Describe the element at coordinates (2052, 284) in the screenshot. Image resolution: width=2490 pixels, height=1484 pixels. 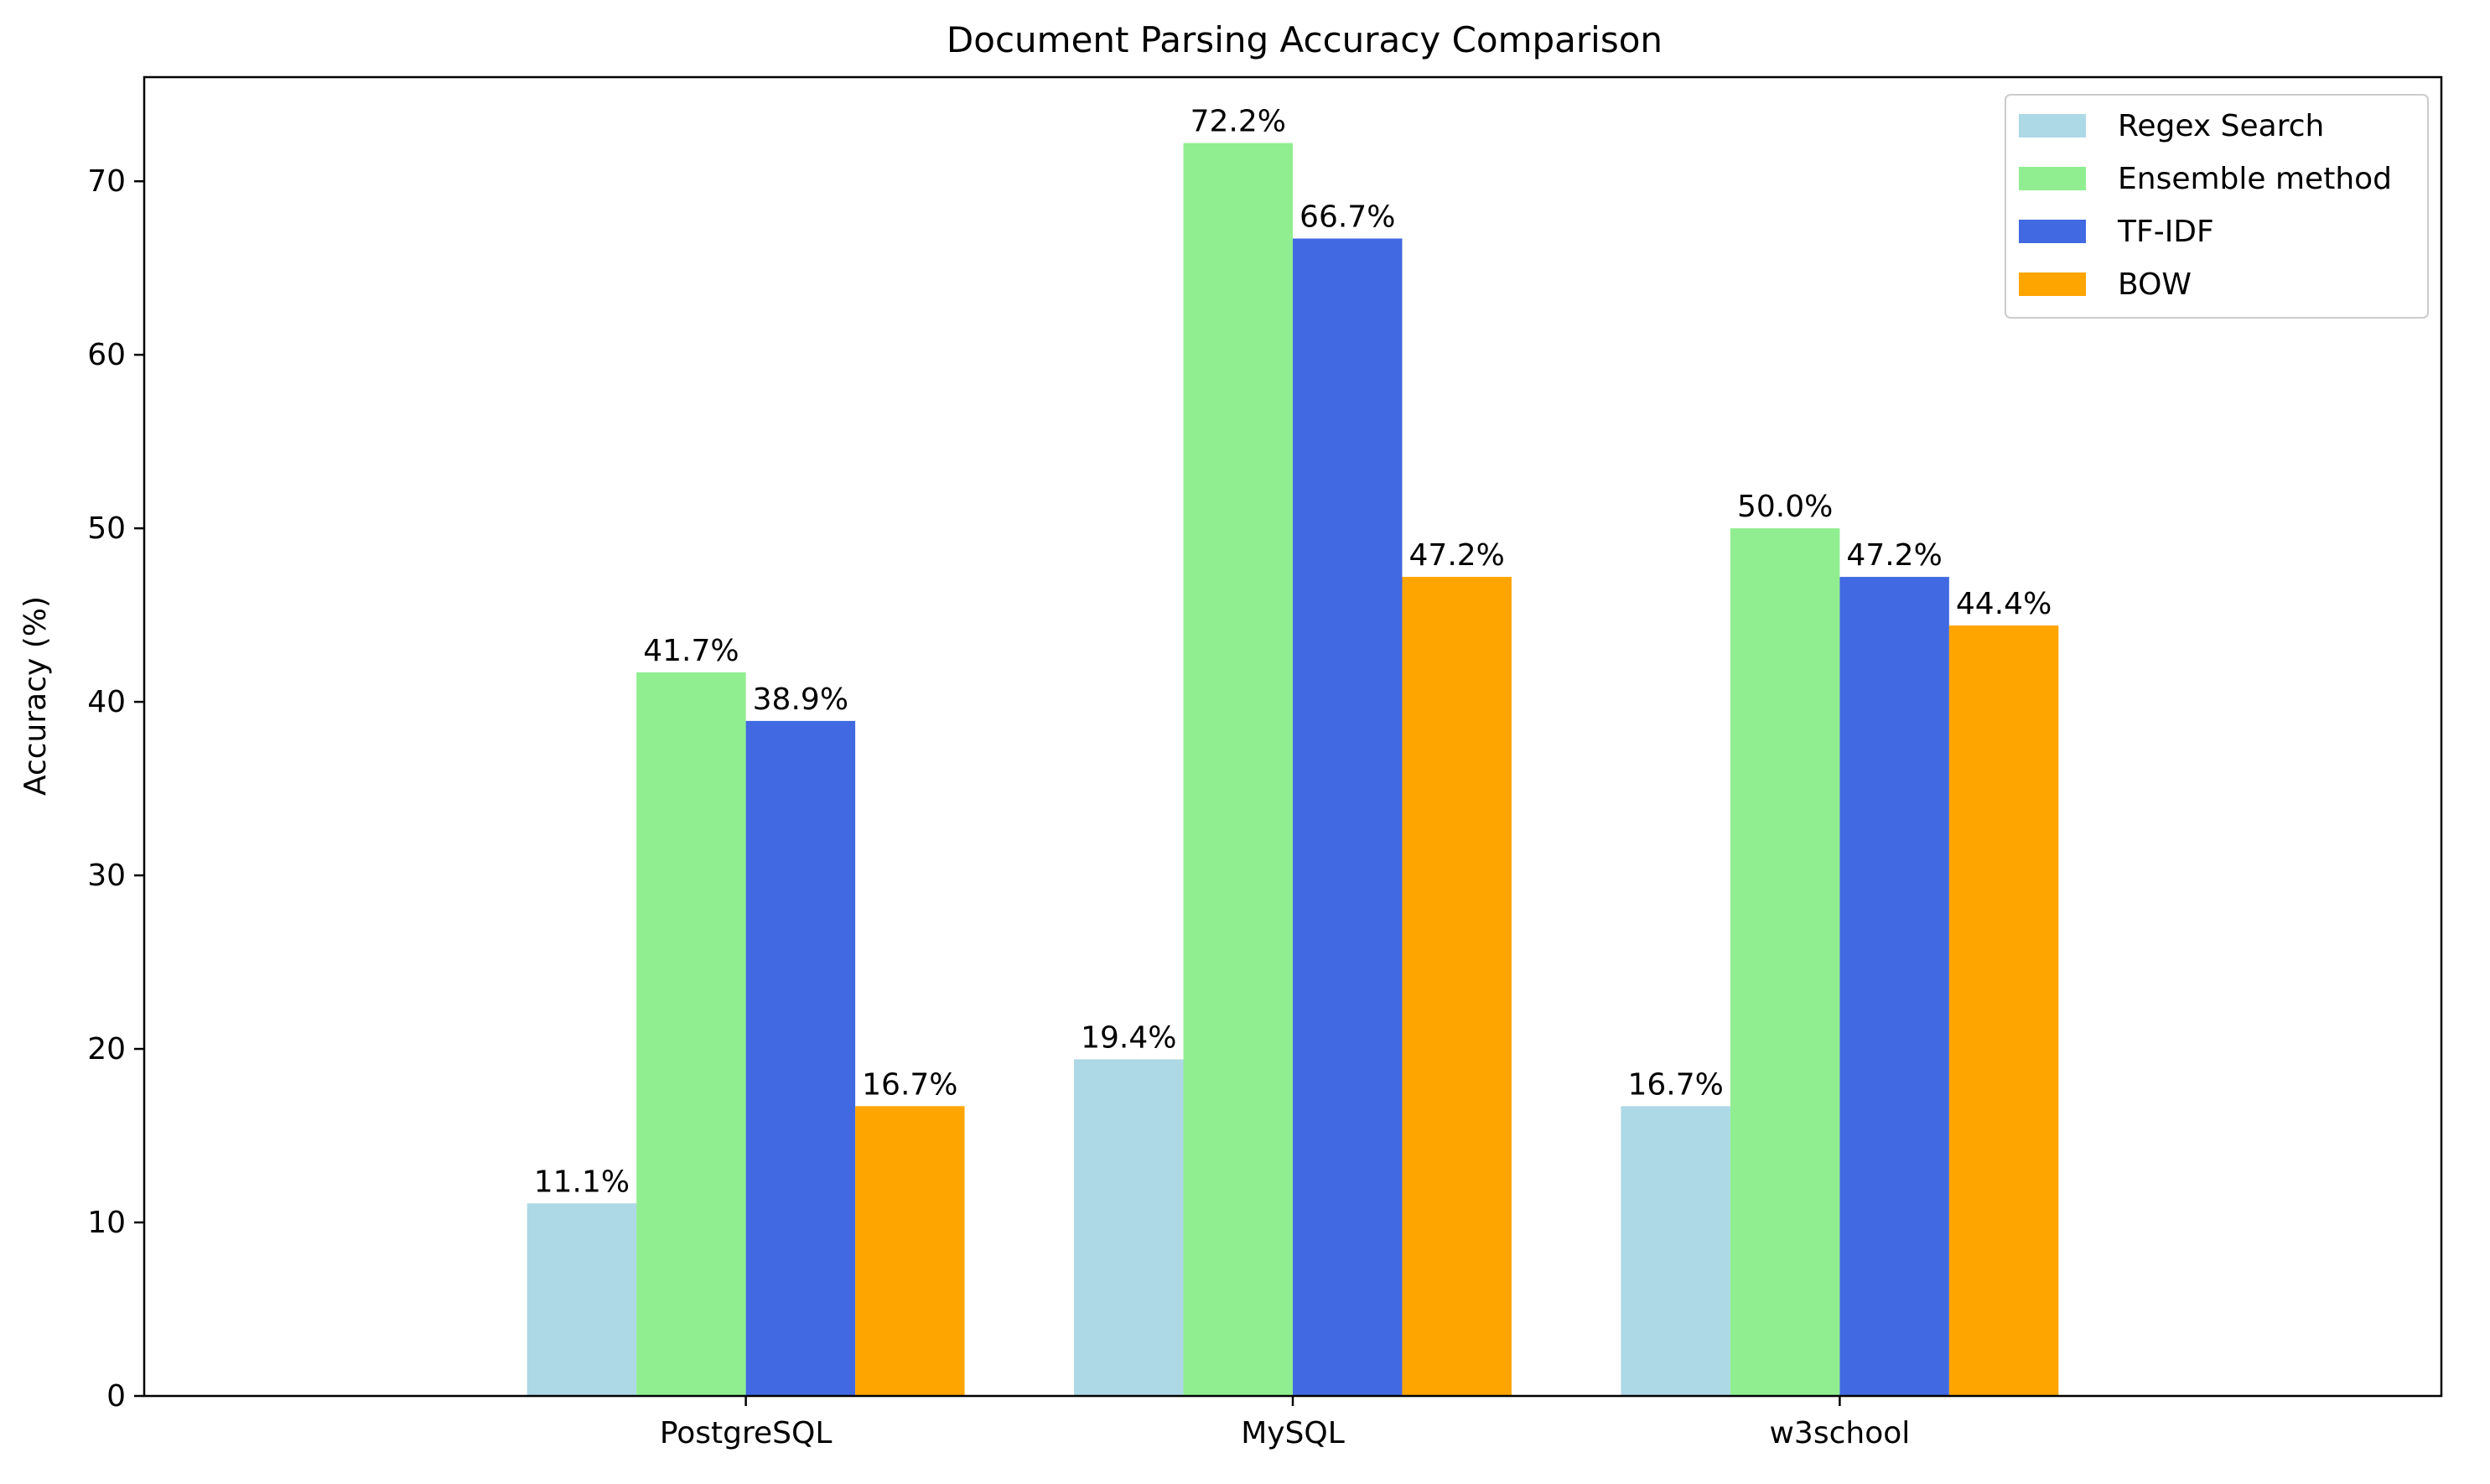
I see `legend-swatch-bow` at that location.